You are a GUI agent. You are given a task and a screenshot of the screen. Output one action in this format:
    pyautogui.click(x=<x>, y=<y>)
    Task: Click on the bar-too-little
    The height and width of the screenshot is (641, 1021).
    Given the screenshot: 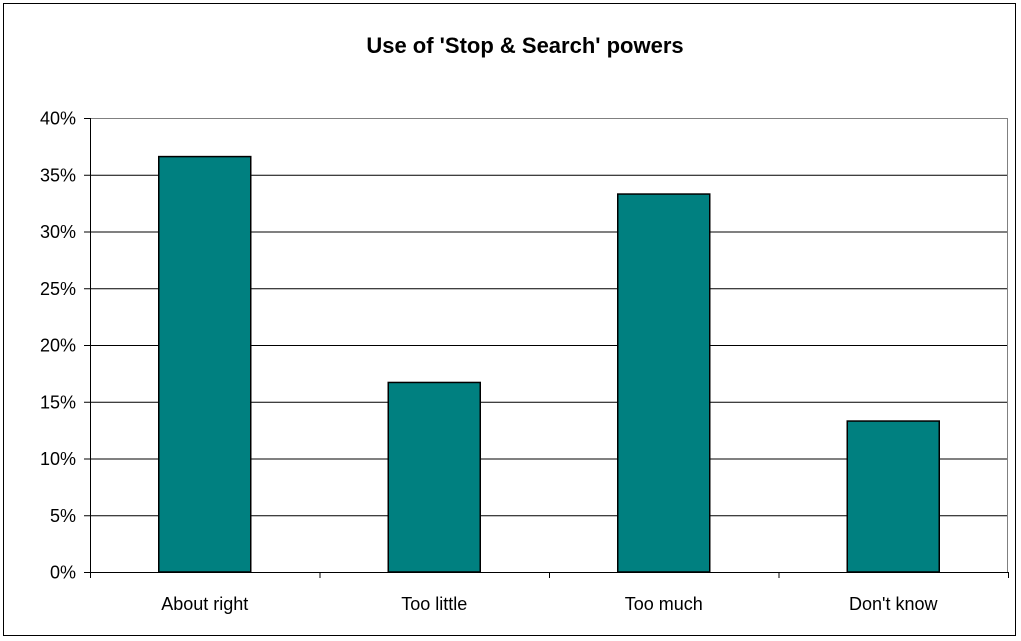 What is the action you would take?
    pyautogui.click(x=434, y=477)
    